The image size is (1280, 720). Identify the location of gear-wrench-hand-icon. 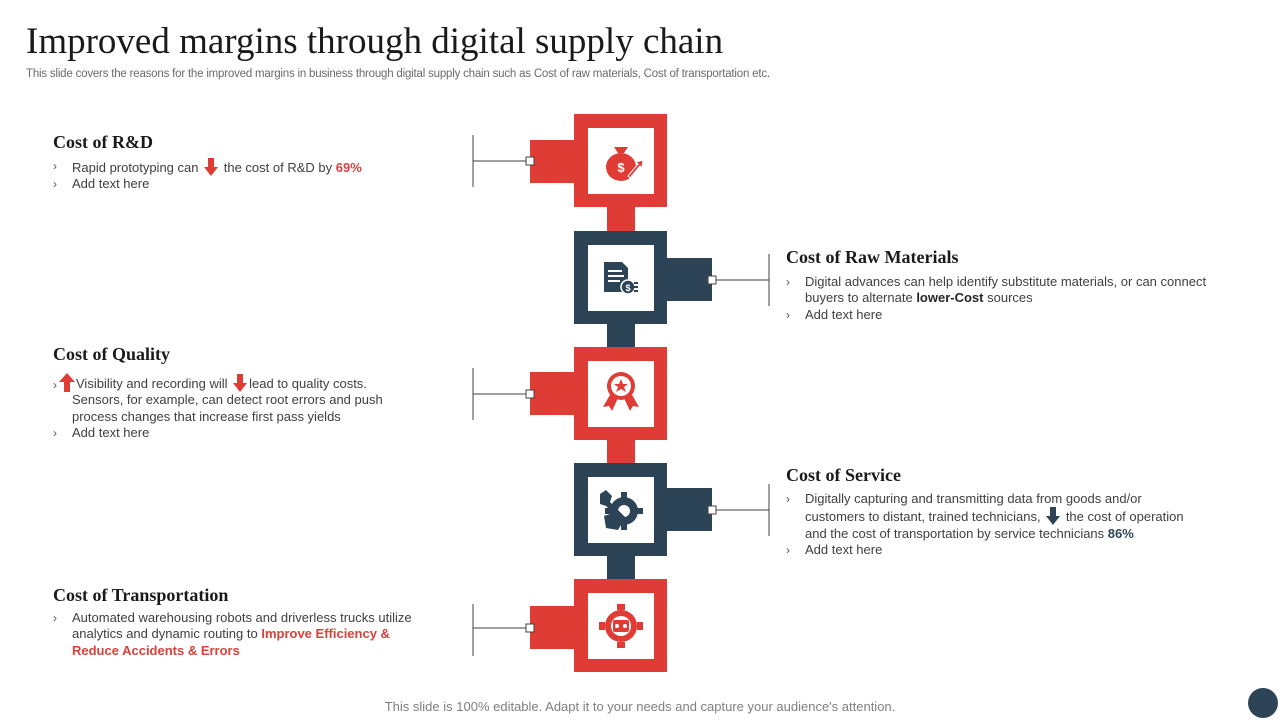
(621, 510).